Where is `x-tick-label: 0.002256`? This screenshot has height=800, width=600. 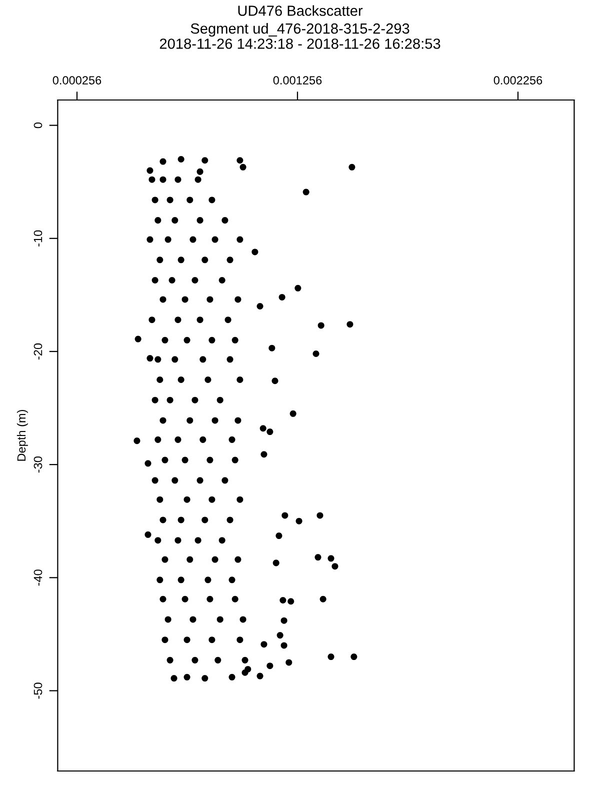
x-tick-label: 0.002256 is located at coordinates (518, 80).